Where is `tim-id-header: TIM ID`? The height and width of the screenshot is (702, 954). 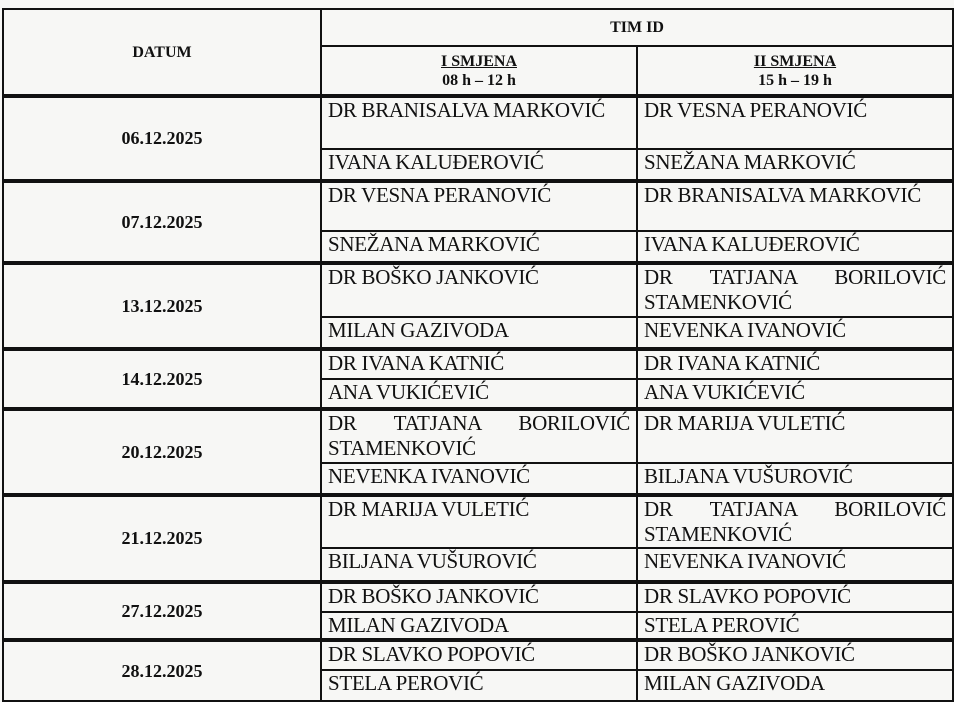 tim-id-header: TIM ID is located at coordinates (637, 27).